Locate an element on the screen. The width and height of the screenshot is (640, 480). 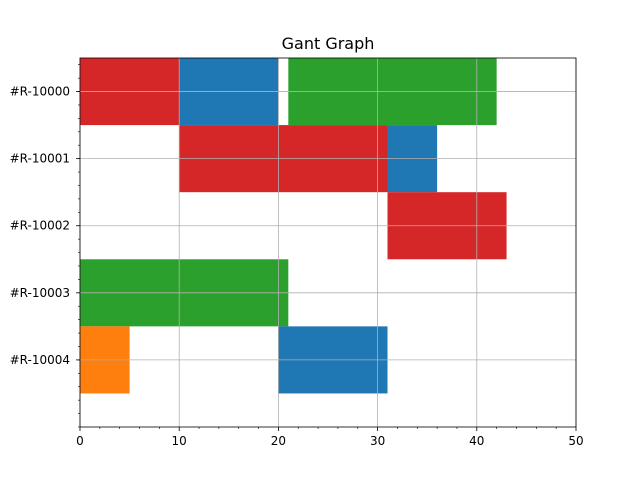
y-tick-label: #R-10002 is located at coordinates (40, 226).